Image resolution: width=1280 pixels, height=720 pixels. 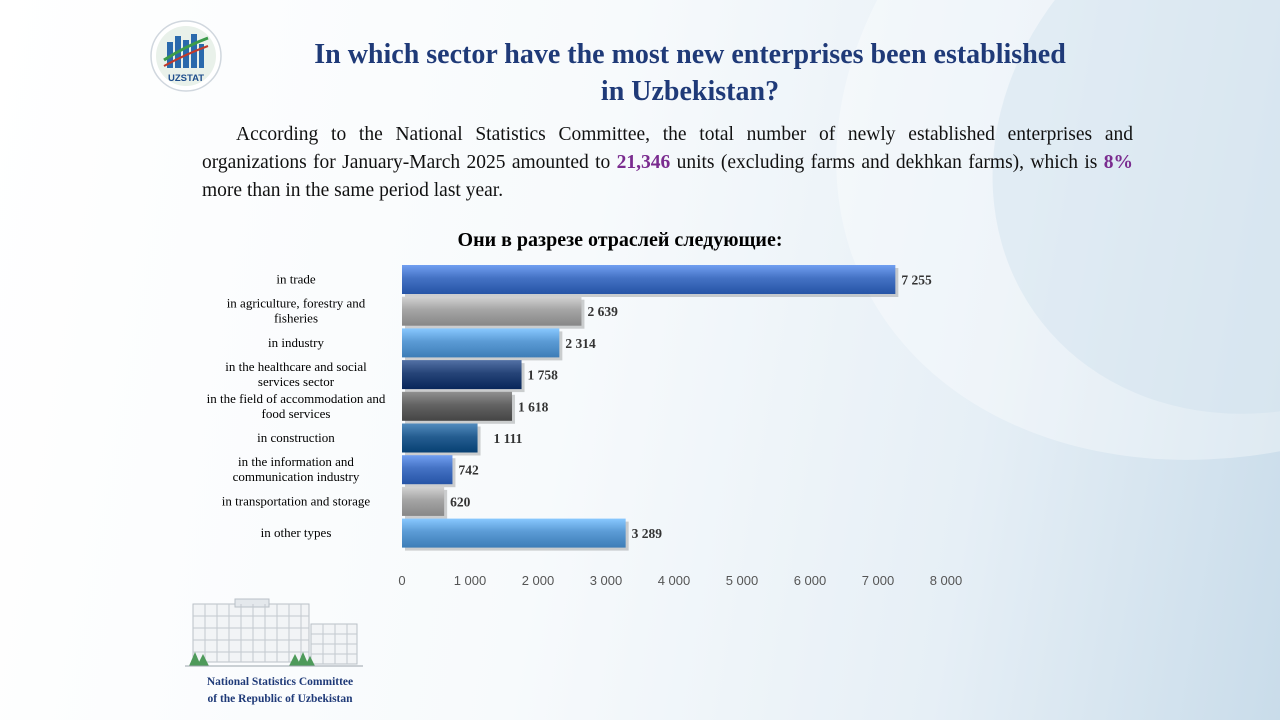 What do you see at coordinates (296, 413) in the screenshot?
I see `category-label-line: food services` at bounding box center [296, 413].